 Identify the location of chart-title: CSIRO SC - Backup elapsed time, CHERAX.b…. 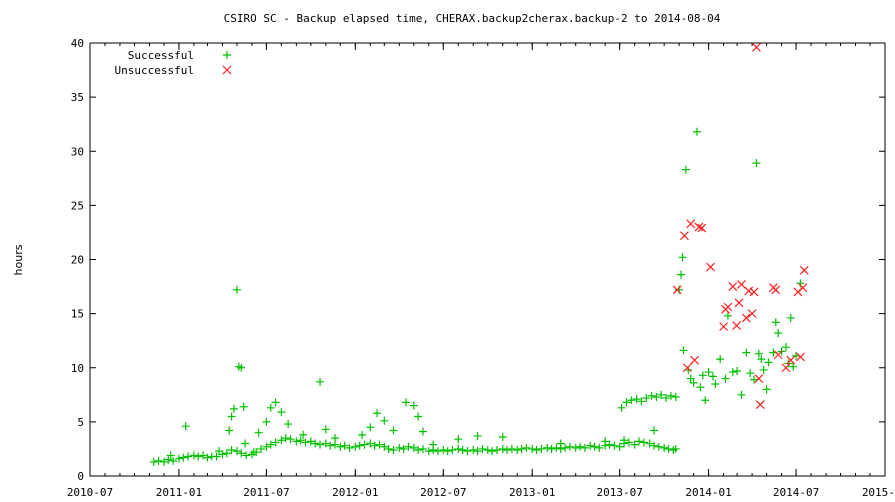
(472, 18).